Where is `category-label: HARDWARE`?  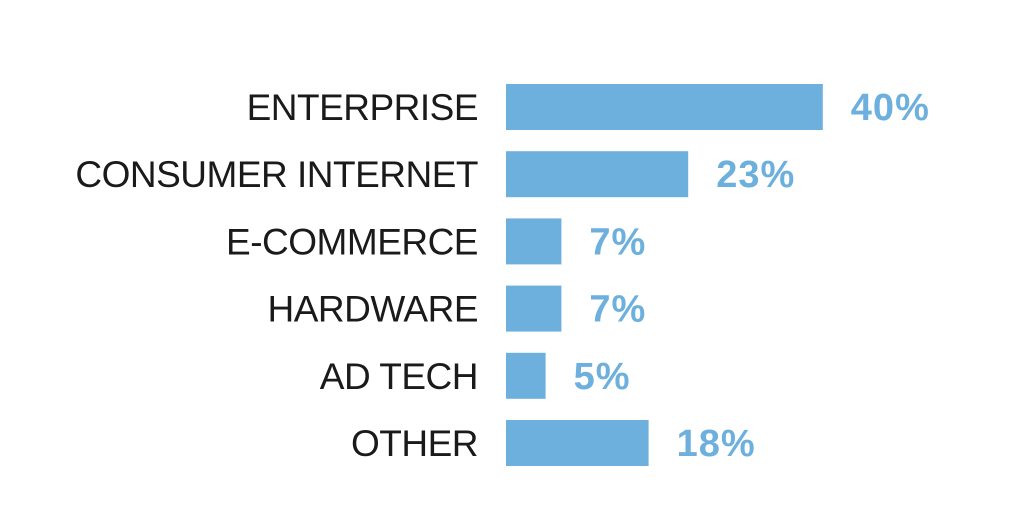
category-label: HARDWARE is located at coordinates (373, 309).